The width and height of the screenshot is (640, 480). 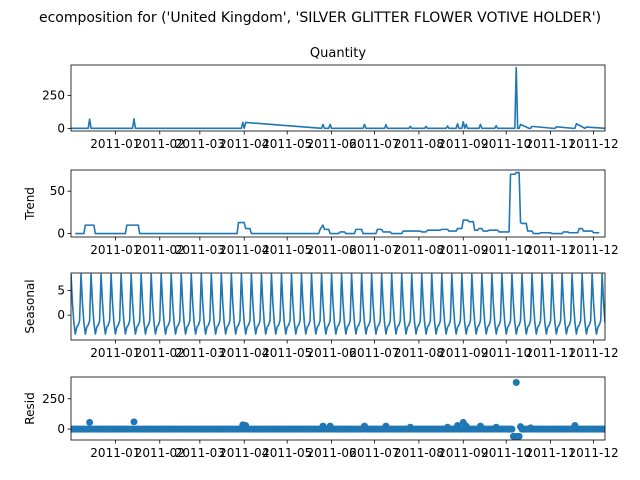 What do you see at coordinates (338, 53) in the screenshot?
I see `subplot-title: Quantity` at bounding box center [338, 53].